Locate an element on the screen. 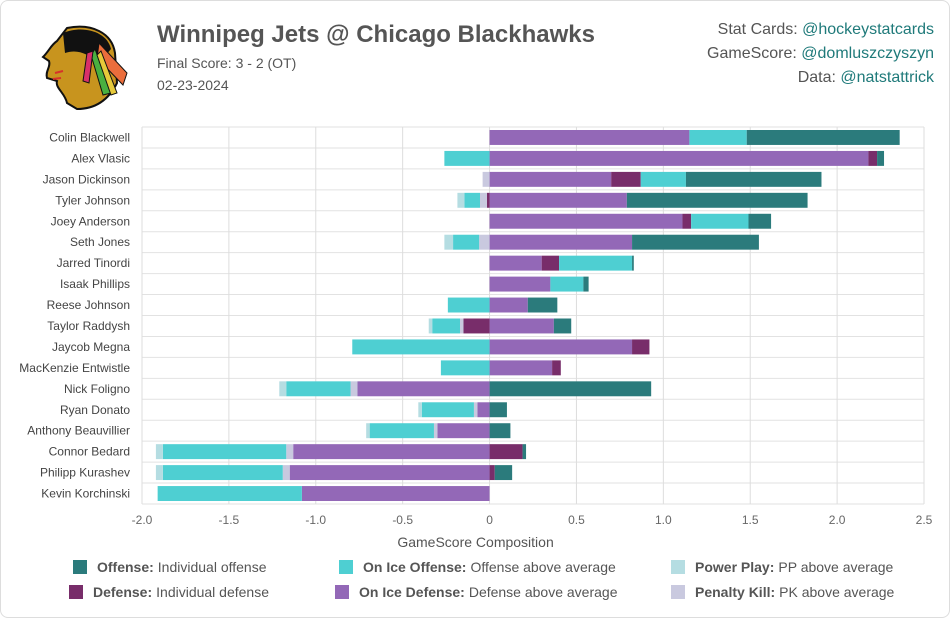 The image size is (950, 619). legend-on-ice-defense: On Ice Defense: Defense above average is located at coordinates (476, 592).